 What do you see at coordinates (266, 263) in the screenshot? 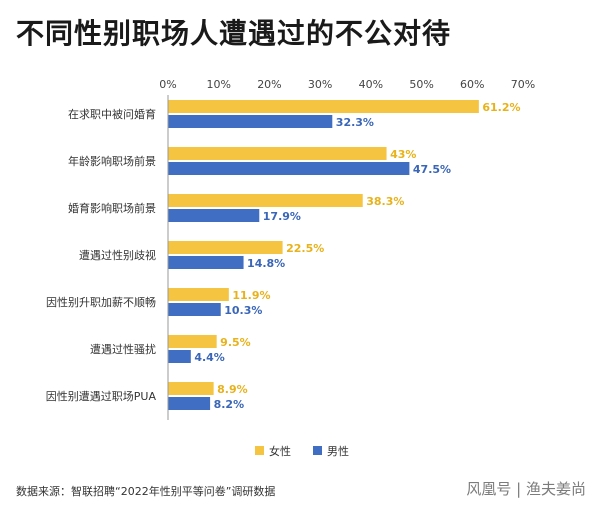
I see `data-label-male: 14.8%` at bounding box center [266, 263].